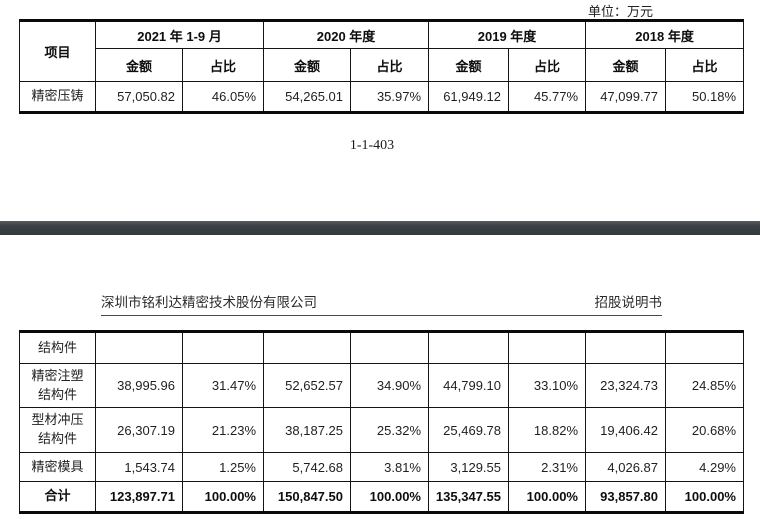  I want to click on table-cell: 50.18%, so click(705, 97).